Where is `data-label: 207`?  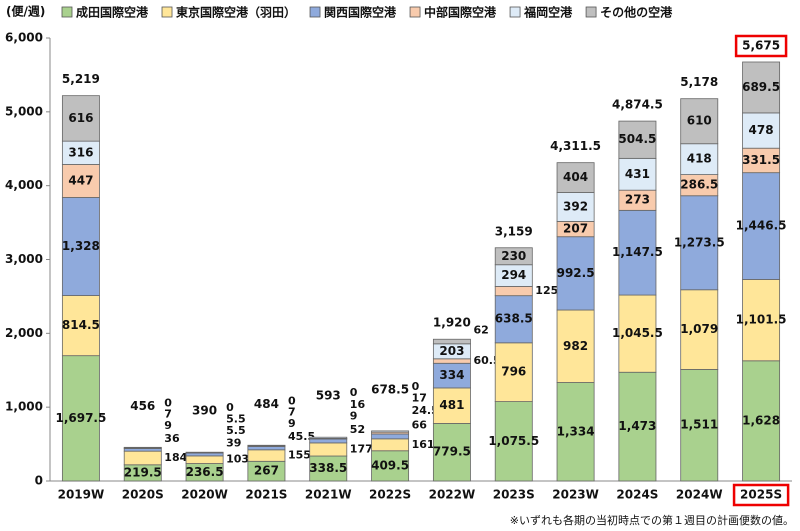
data-label: 207 is located at coordinates (575, 229).